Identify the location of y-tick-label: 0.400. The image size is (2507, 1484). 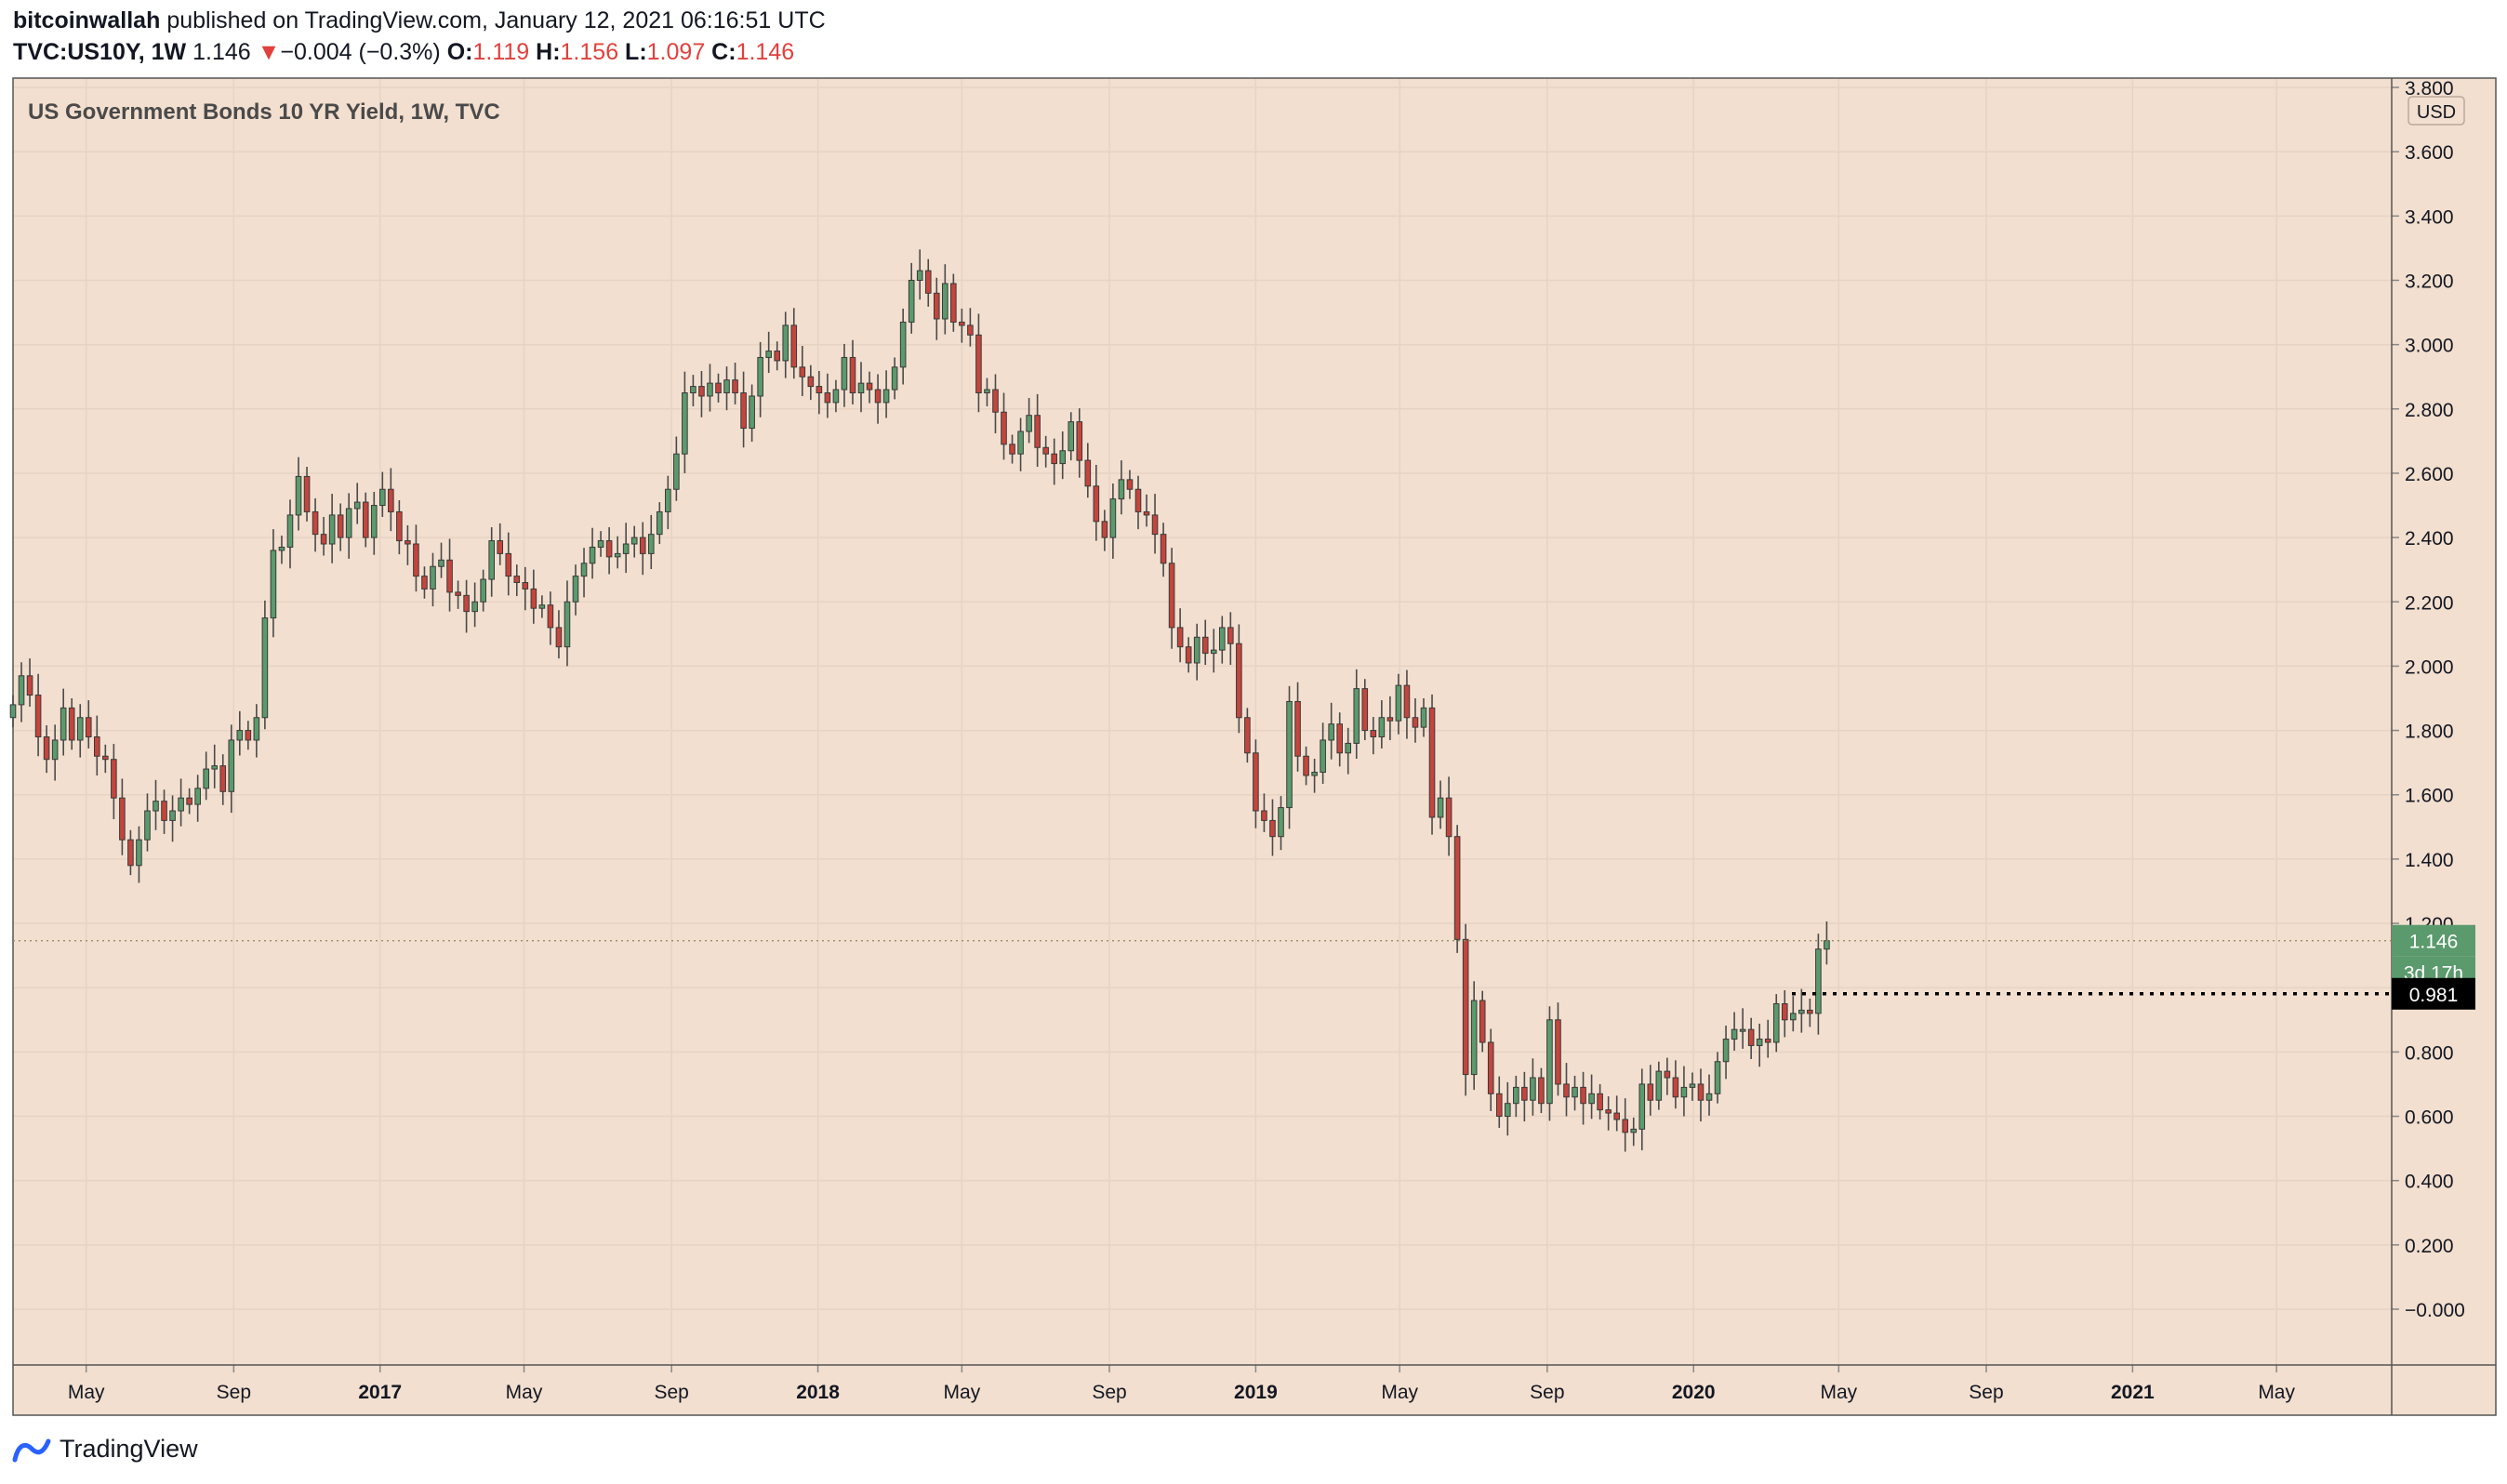
(2429, 1182).